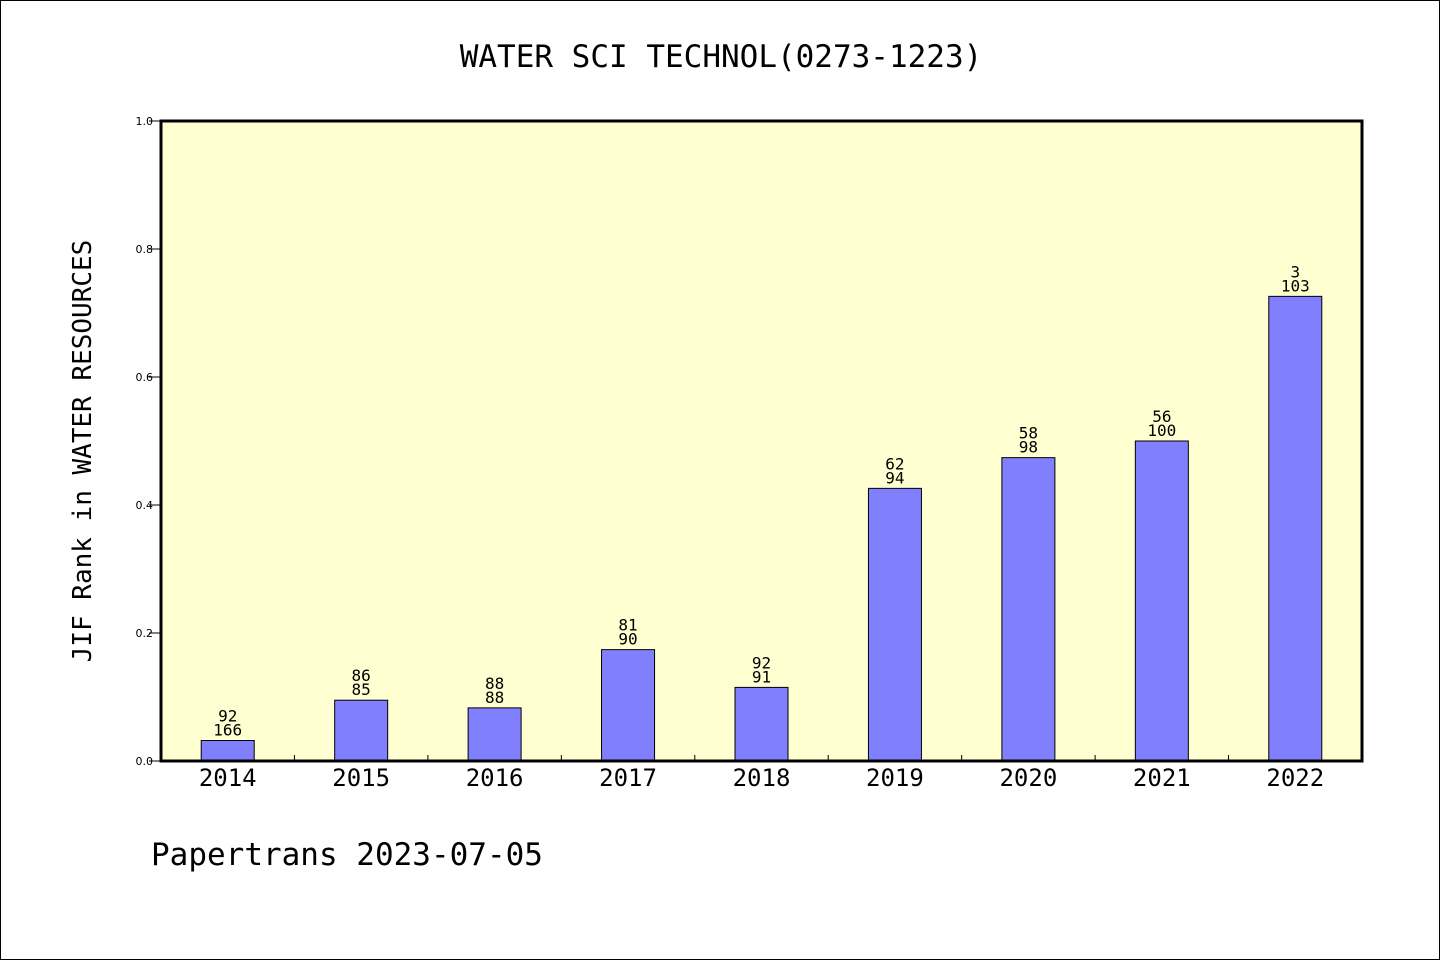  Describe the element at coordinates (83, 451) in the screenshot. I see `y-axis-label: JIF Rank in WATER RESOURCES` at that location.